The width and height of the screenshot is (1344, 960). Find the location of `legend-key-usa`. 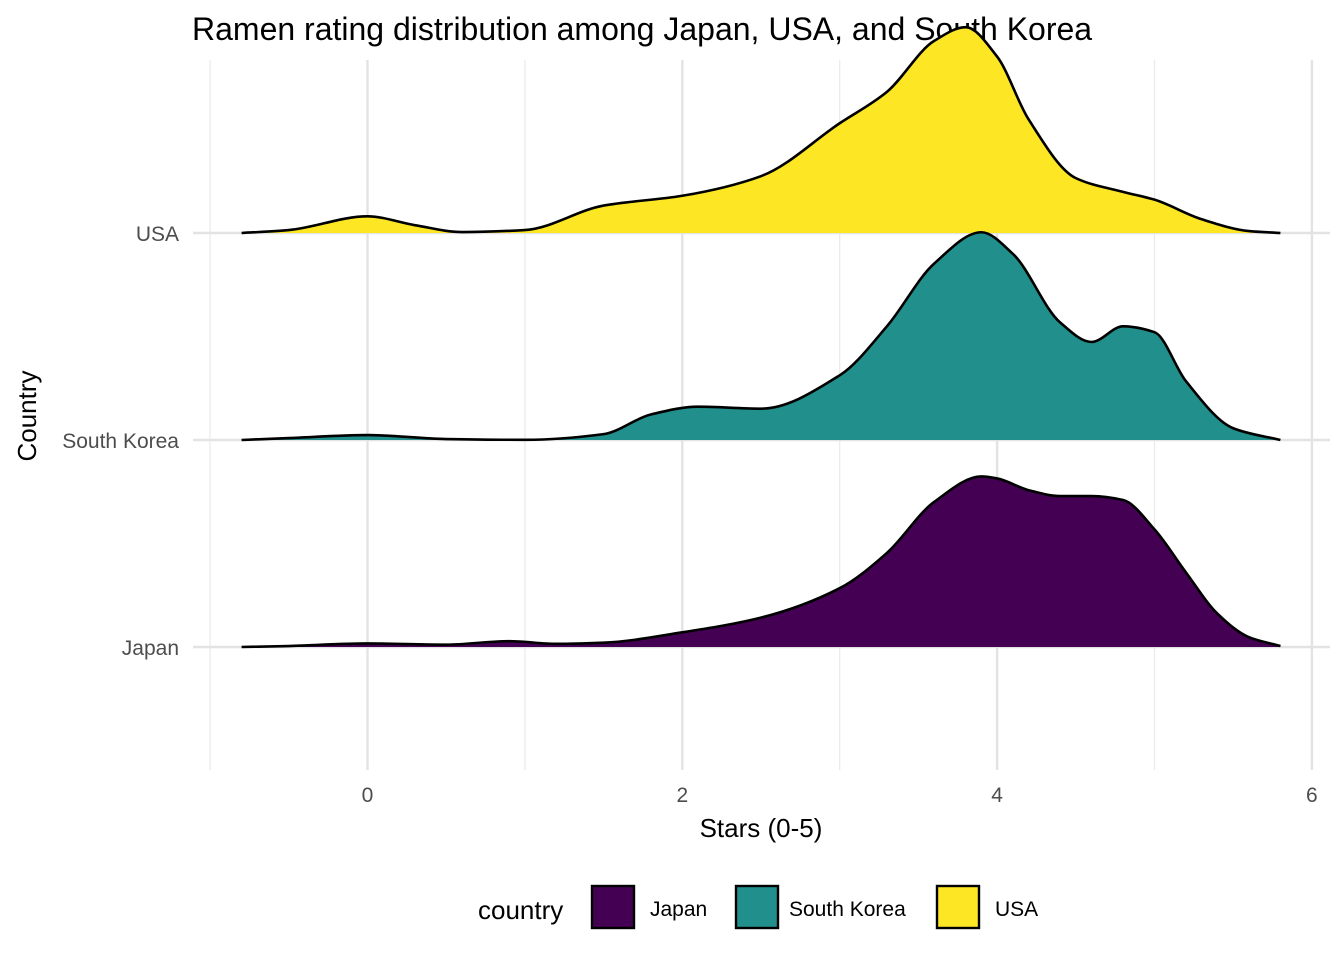

legend-key-usa is located at coordinates (958, 907).